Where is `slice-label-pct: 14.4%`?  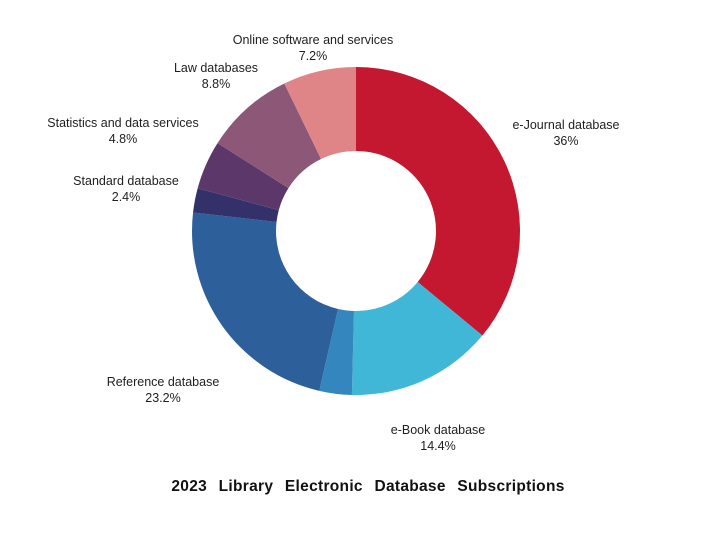 slice-label-pct: 14.4% is located at coordinates (438, 446).